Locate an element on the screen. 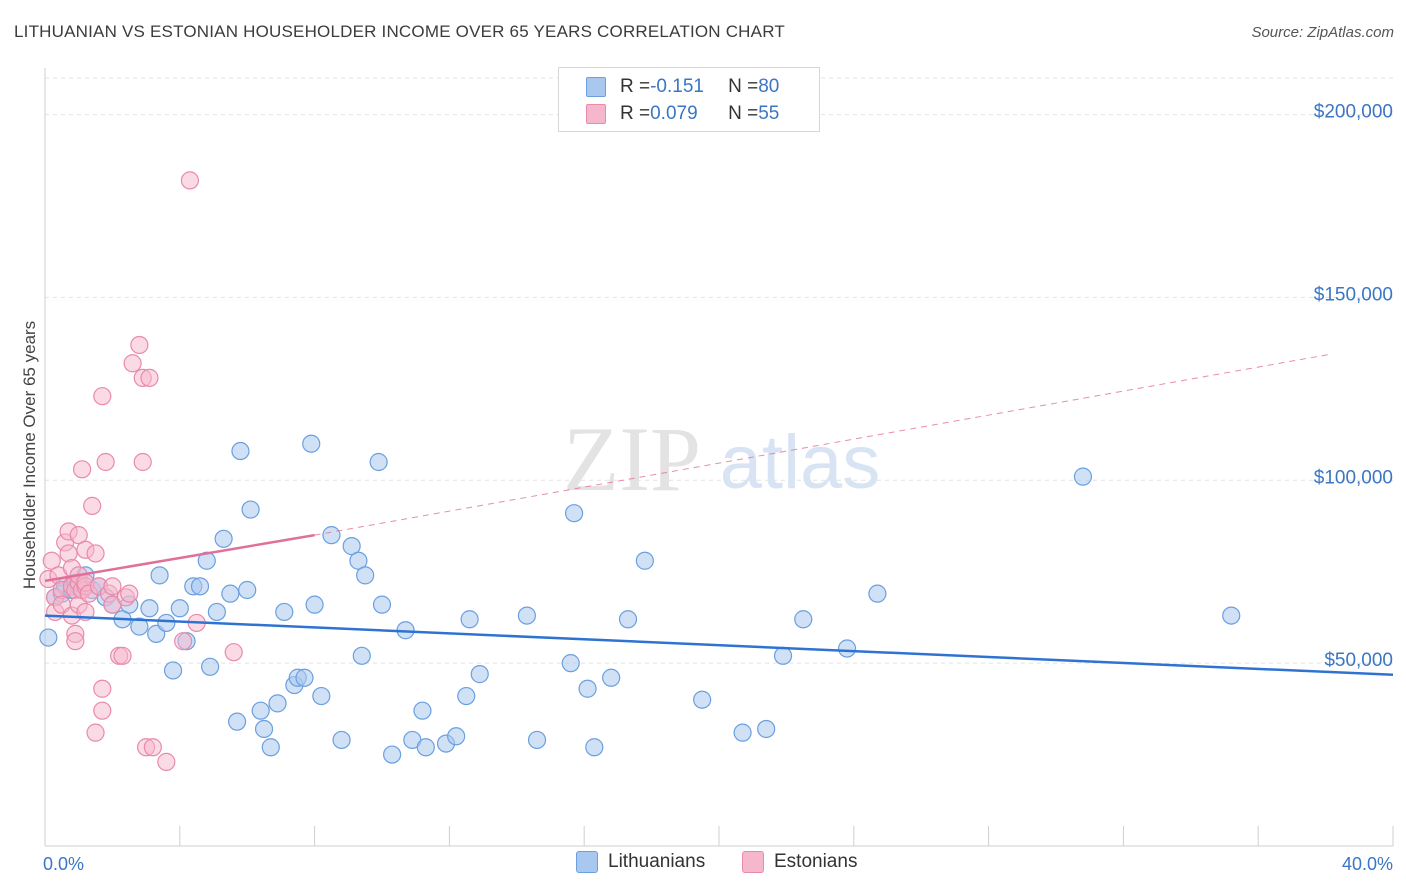 This screenshot has width=1406, height=892. legend-swatch-lithuanians is located at coordinates (596, 87).